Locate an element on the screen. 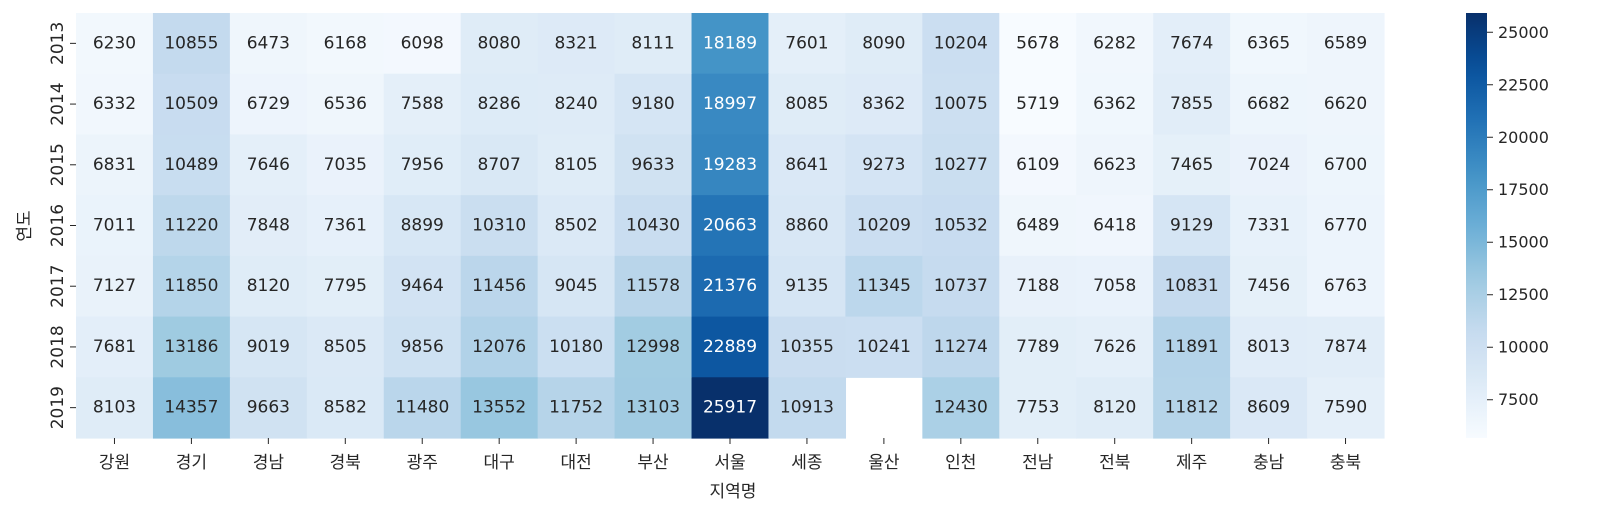 Image resolution: width=1606 pixels, height=527 pixels. cell-value-label: 12998 is located at coordinates (653, 347).